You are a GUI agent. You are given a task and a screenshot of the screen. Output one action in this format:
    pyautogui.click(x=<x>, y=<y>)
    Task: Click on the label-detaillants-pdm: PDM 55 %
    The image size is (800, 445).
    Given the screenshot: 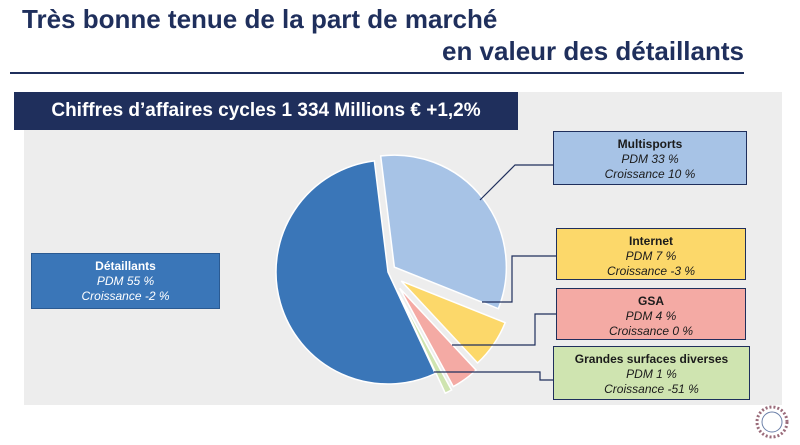 What is the action you would take?
    pyautogui.click(x=125, y=281)
    